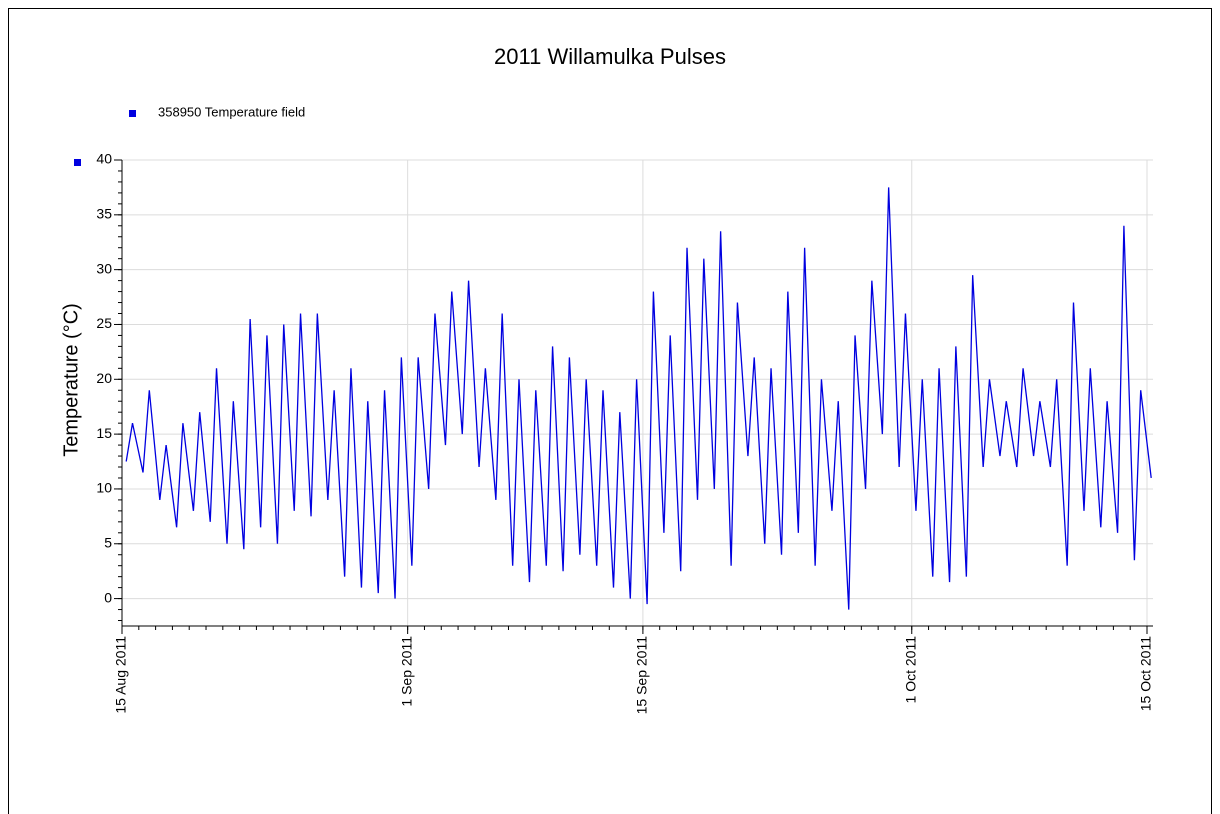 The height and width of the screenshot is (814, 1220). Describe the element at coordinates (104, 323) in the screenshot. I see `y-tick-label: 25` at that location.